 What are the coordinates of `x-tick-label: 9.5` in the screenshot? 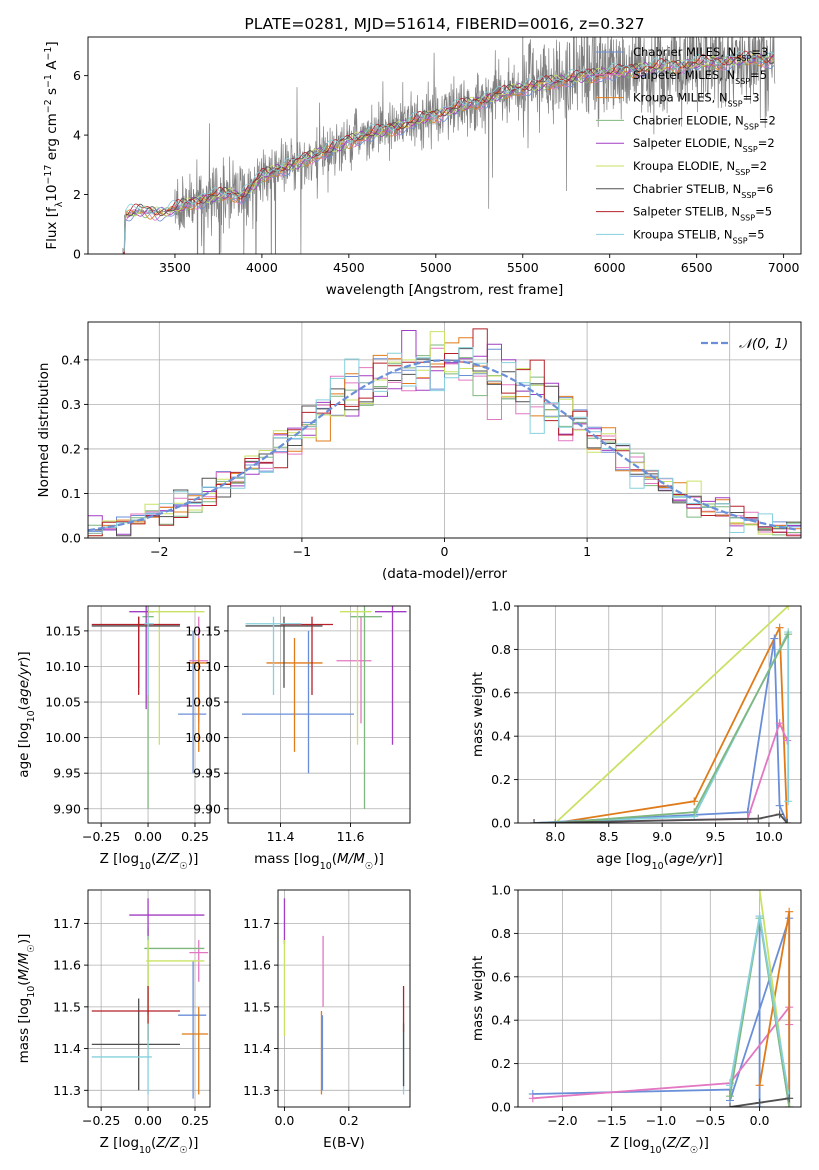 It's located at (716, 836).